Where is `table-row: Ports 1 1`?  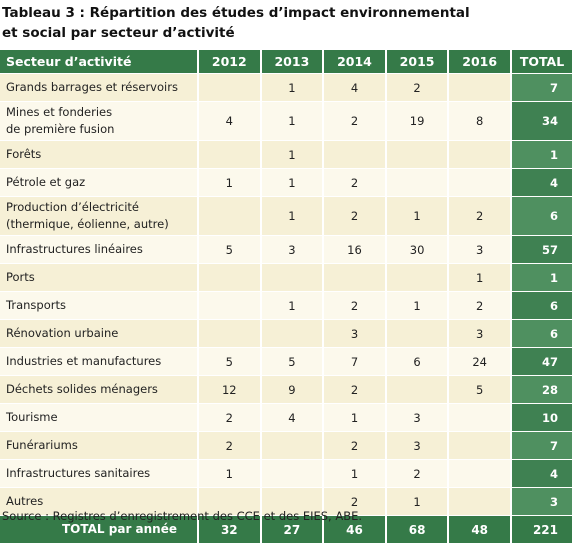 table-row: Ports 1 1 is located at coordinates (286, 277).